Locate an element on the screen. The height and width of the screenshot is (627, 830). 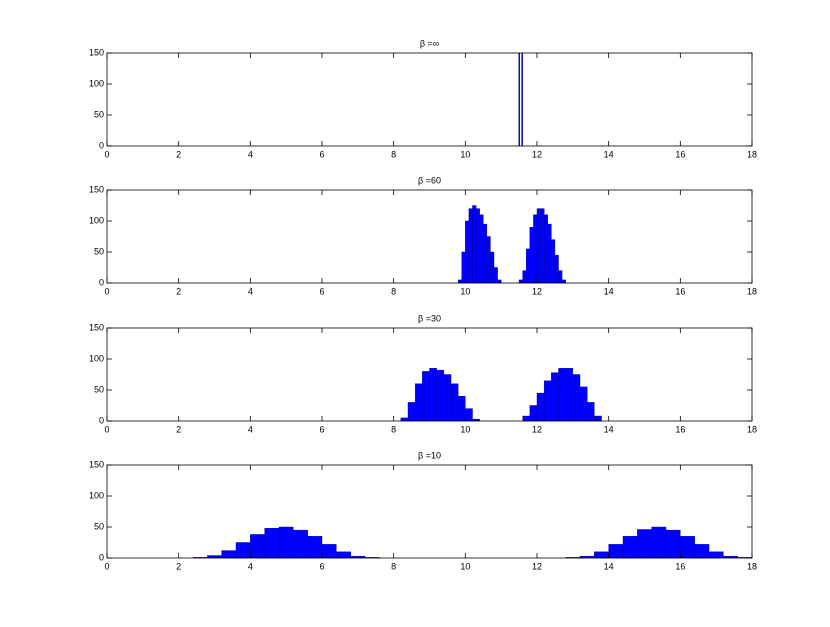
subplot-title: β =10 is located at coordinates (429, 455).